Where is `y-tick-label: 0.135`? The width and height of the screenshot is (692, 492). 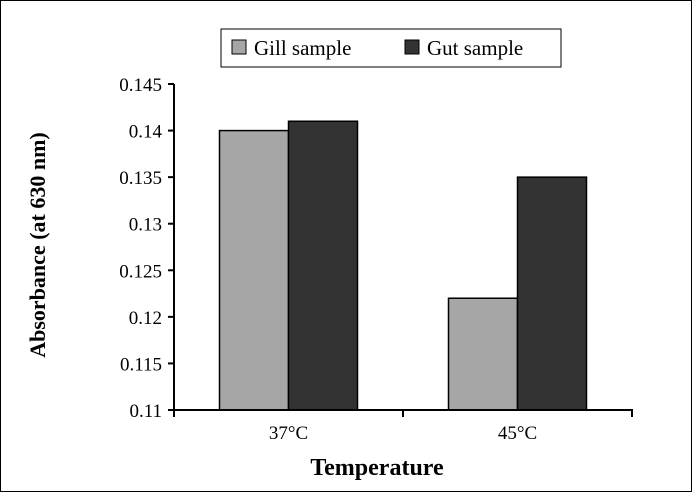 y-tick-label: 0.135 is located at coordinates (140, 178).